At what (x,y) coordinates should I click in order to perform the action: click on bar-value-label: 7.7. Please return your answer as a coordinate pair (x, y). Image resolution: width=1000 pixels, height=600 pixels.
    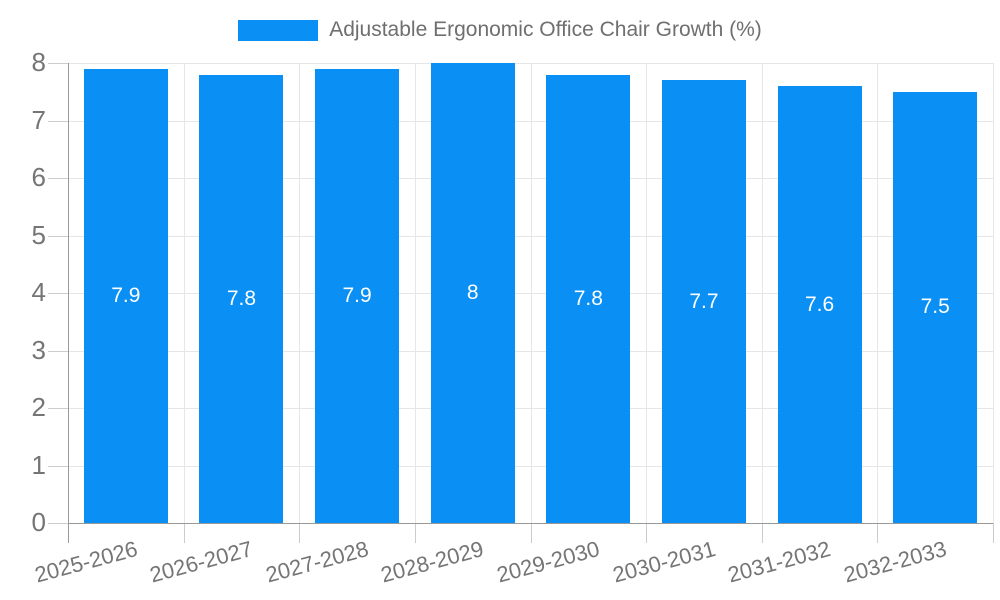
    Looking at the image, I should click on (704, 301).